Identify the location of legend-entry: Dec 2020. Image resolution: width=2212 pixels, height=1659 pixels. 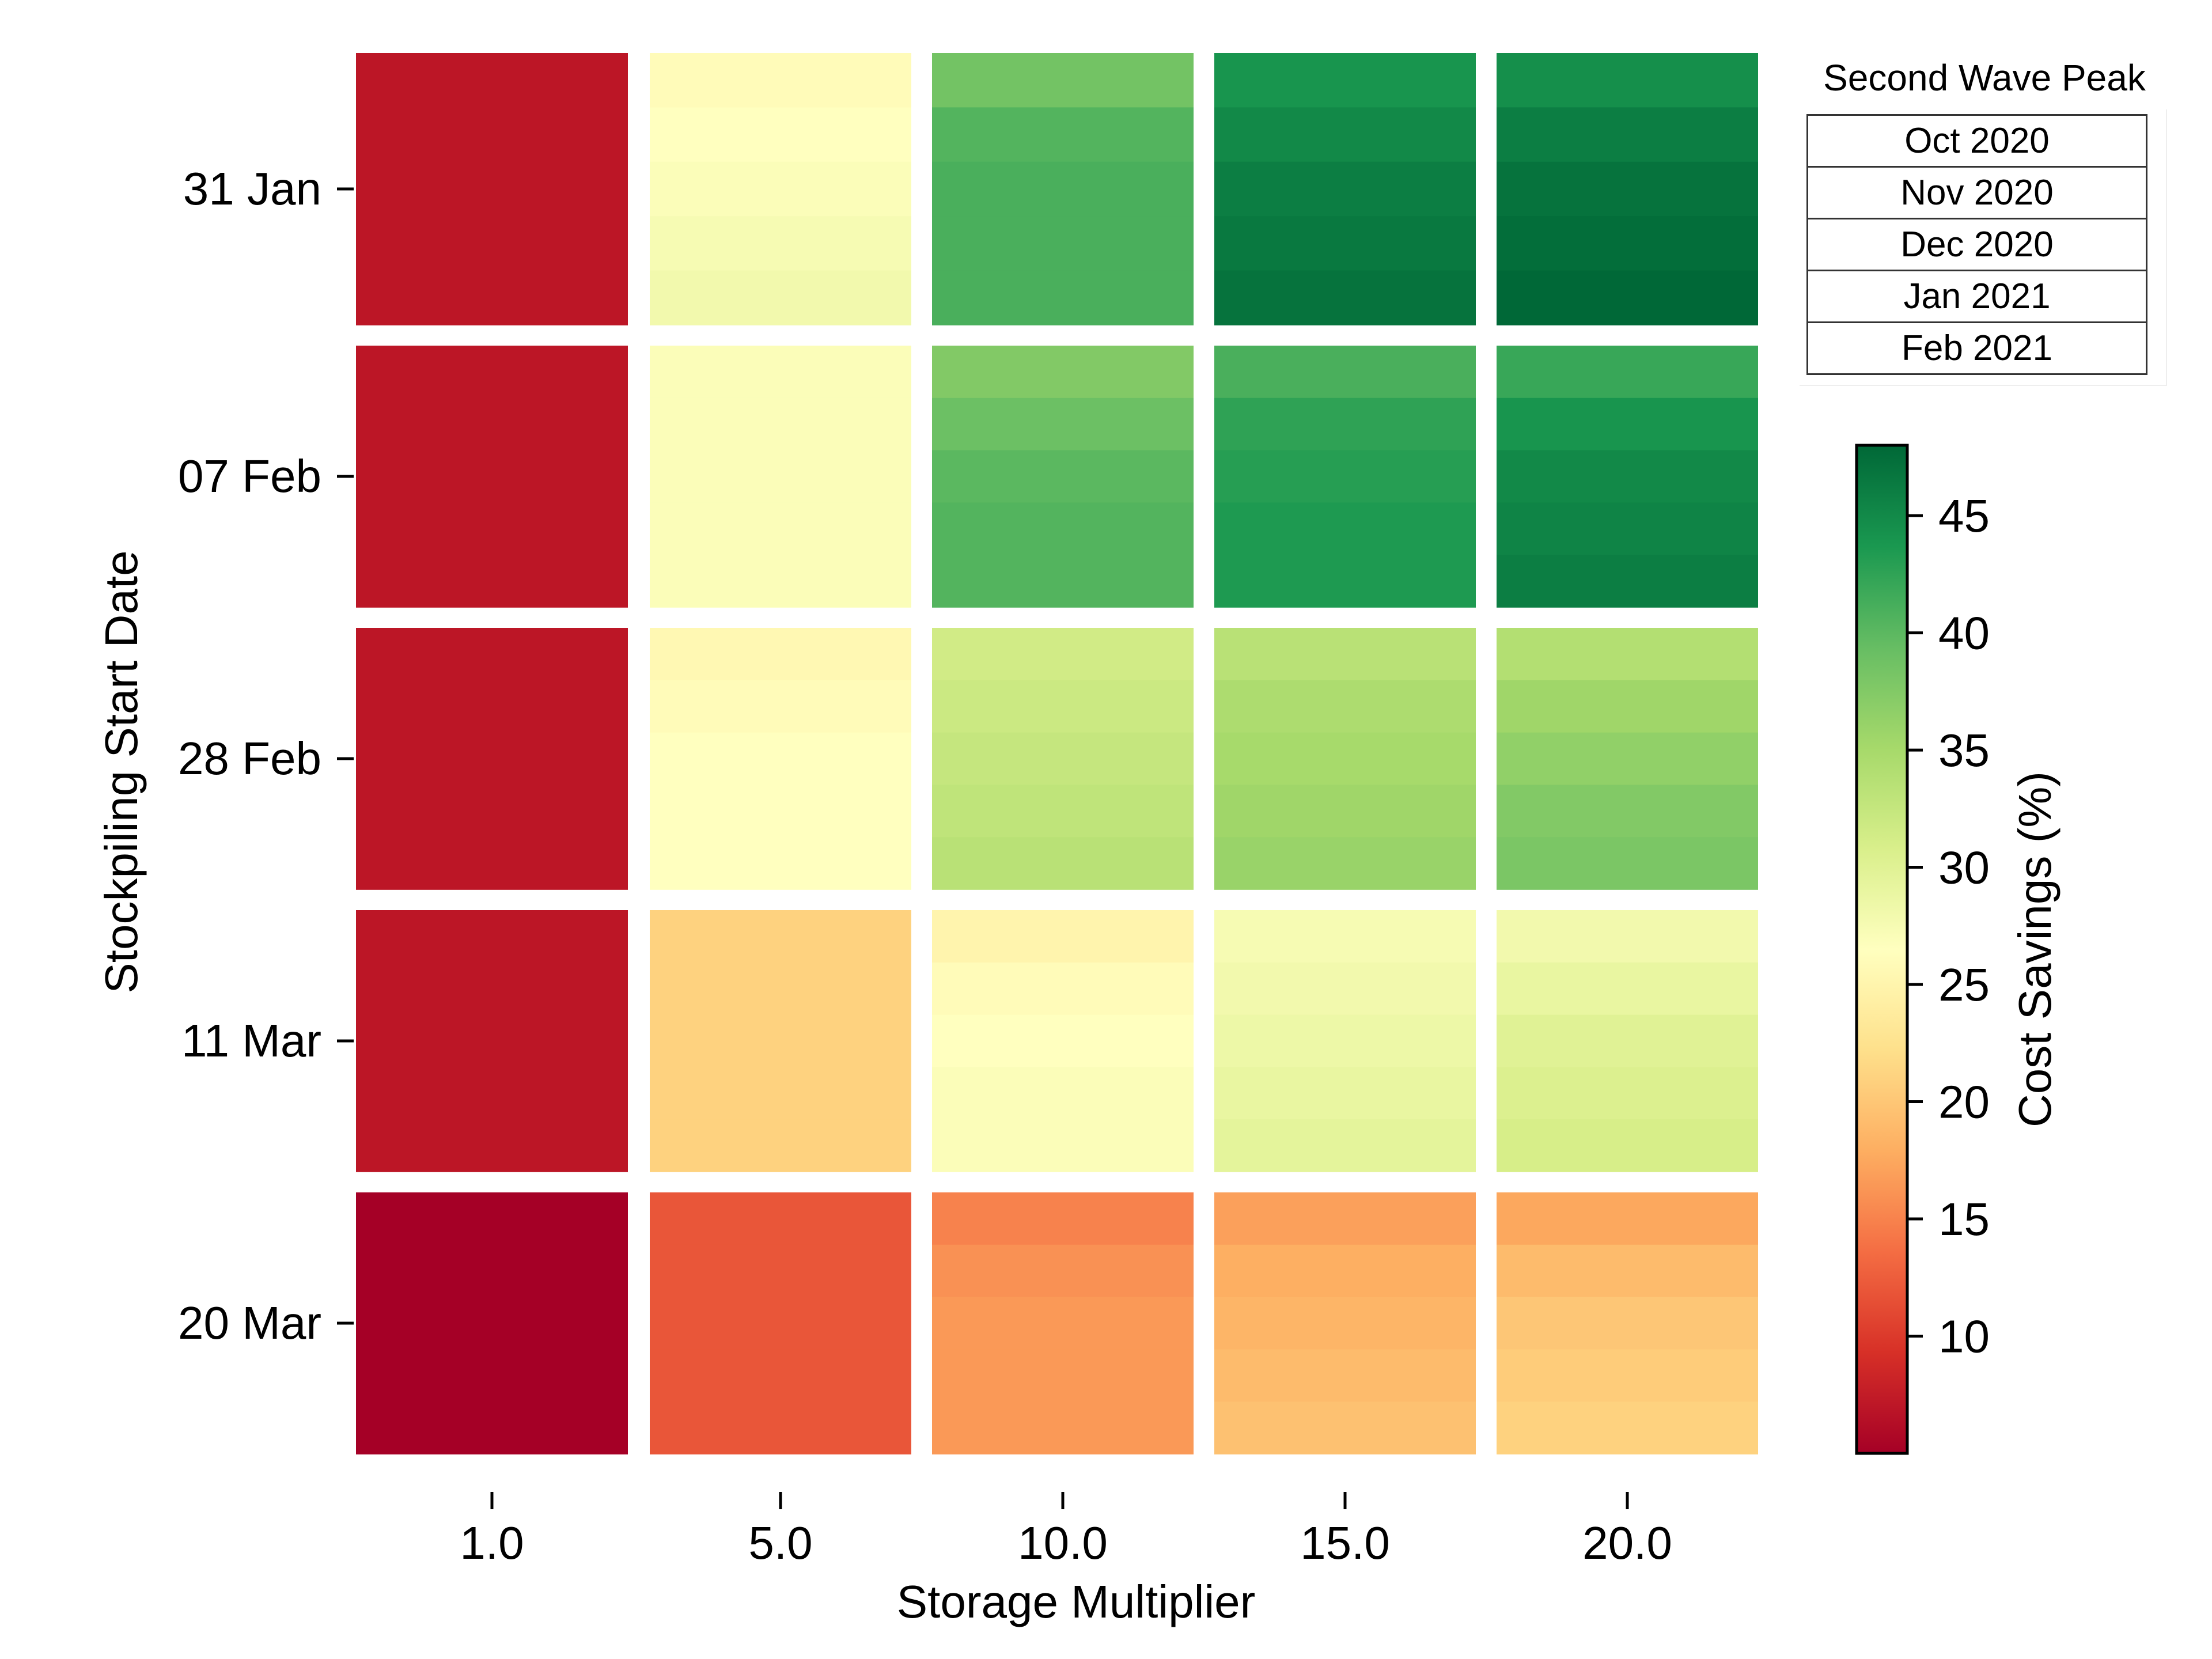
(1976, 244).